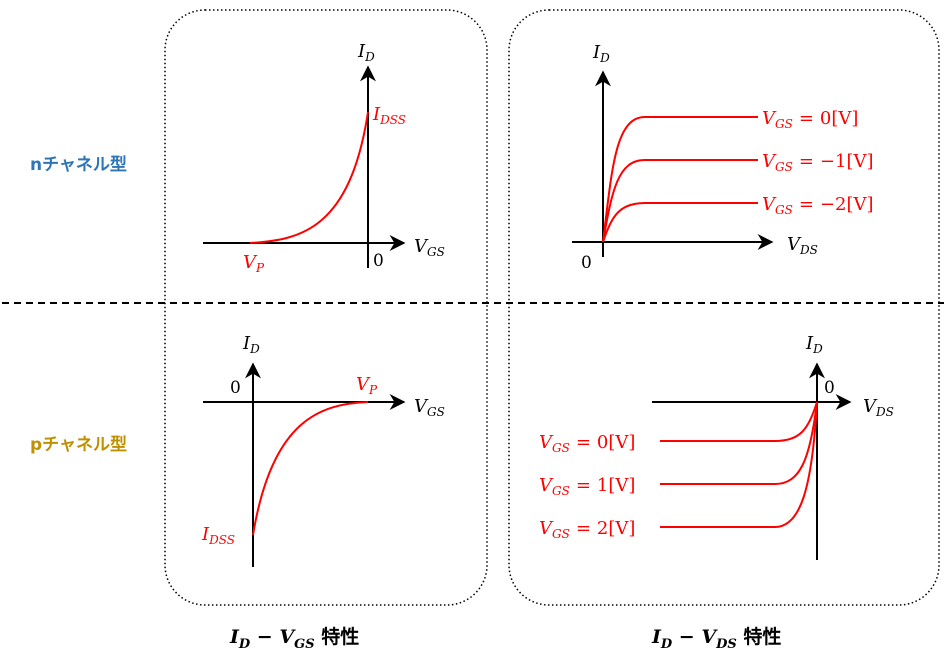  What do you see at coordinates (810, 119) in the screenshot?
I see `n-output-curve-label-0: VGS = 0[V]` at bounding box center [810, 119].